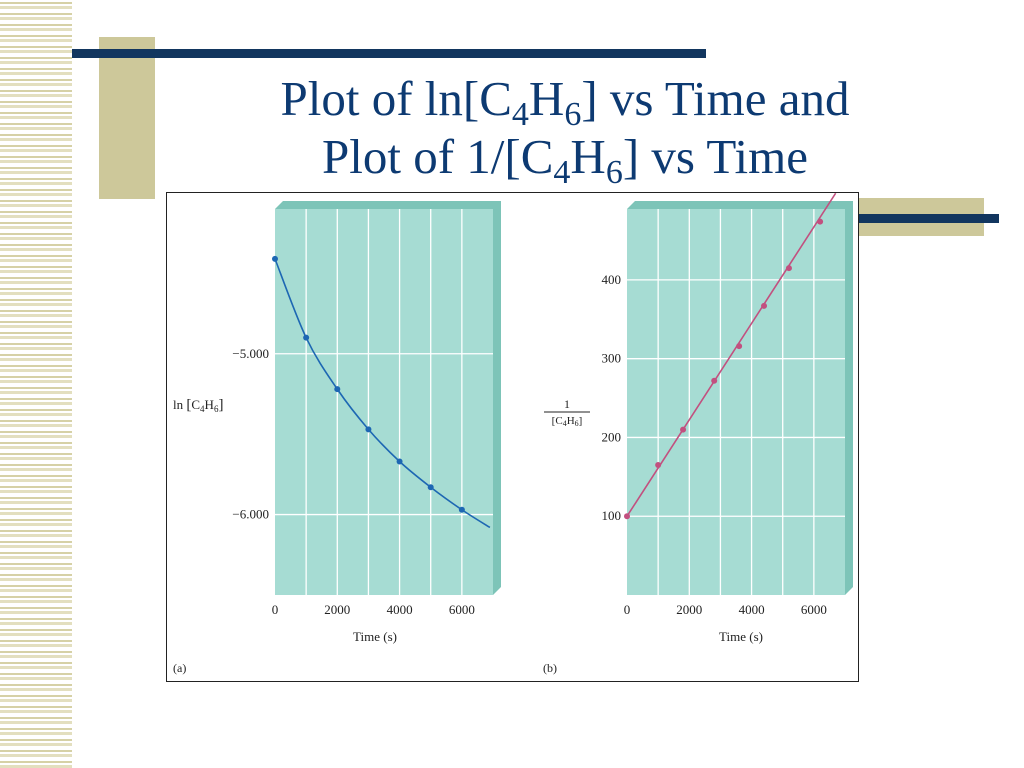 This screenshot has height=768, width=1024. I want to click on y-tick-label: −6.000, so click(250, 514).